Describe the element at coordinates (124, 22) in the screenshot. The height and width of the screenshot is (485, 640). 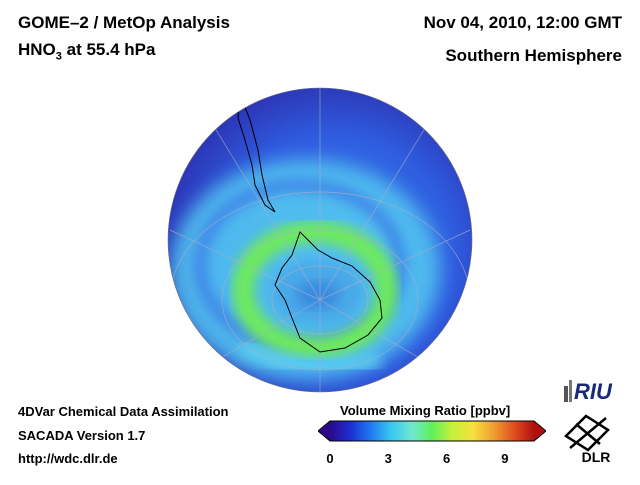
I see `map-title: GOME–2 / MetOp Analysis` at that location.